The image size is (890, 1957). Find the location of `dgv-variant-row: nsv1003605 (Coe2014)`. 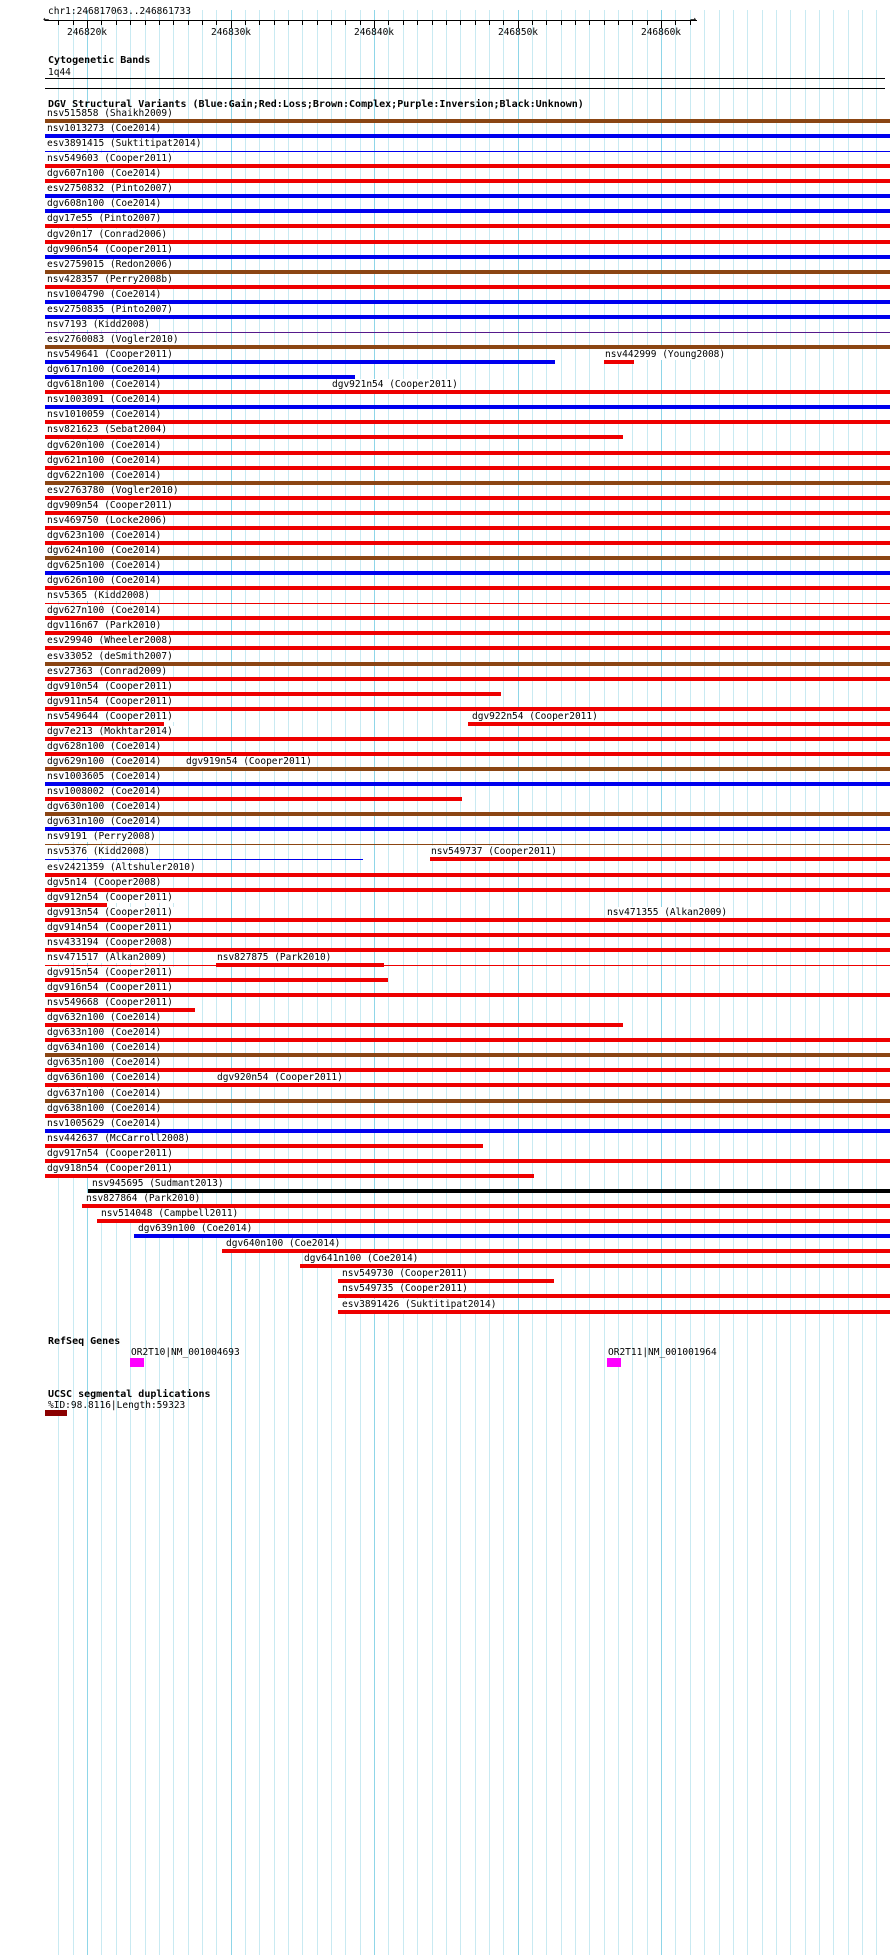

dgv-variant-row: nsv1003605 (Coe2014) is located at coordinates (445, 779).